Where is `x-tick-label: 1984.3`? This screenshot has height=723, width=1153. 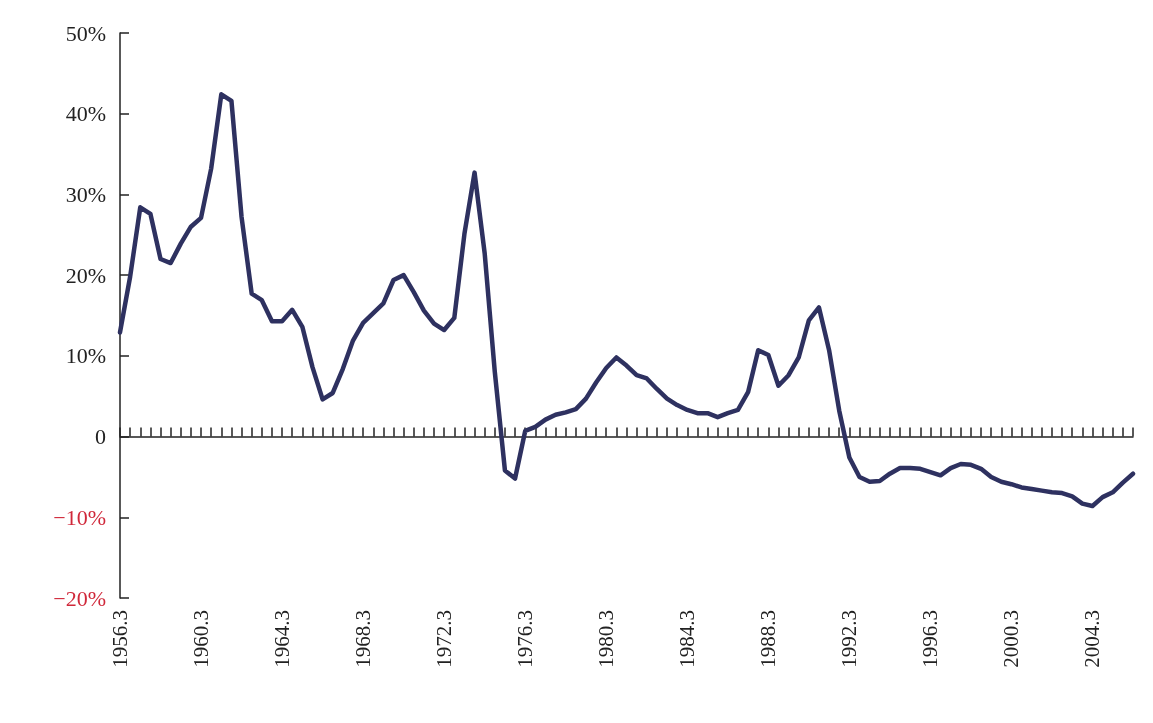
x-tick-label: 1984.3 is located at coordinates (687, 639).